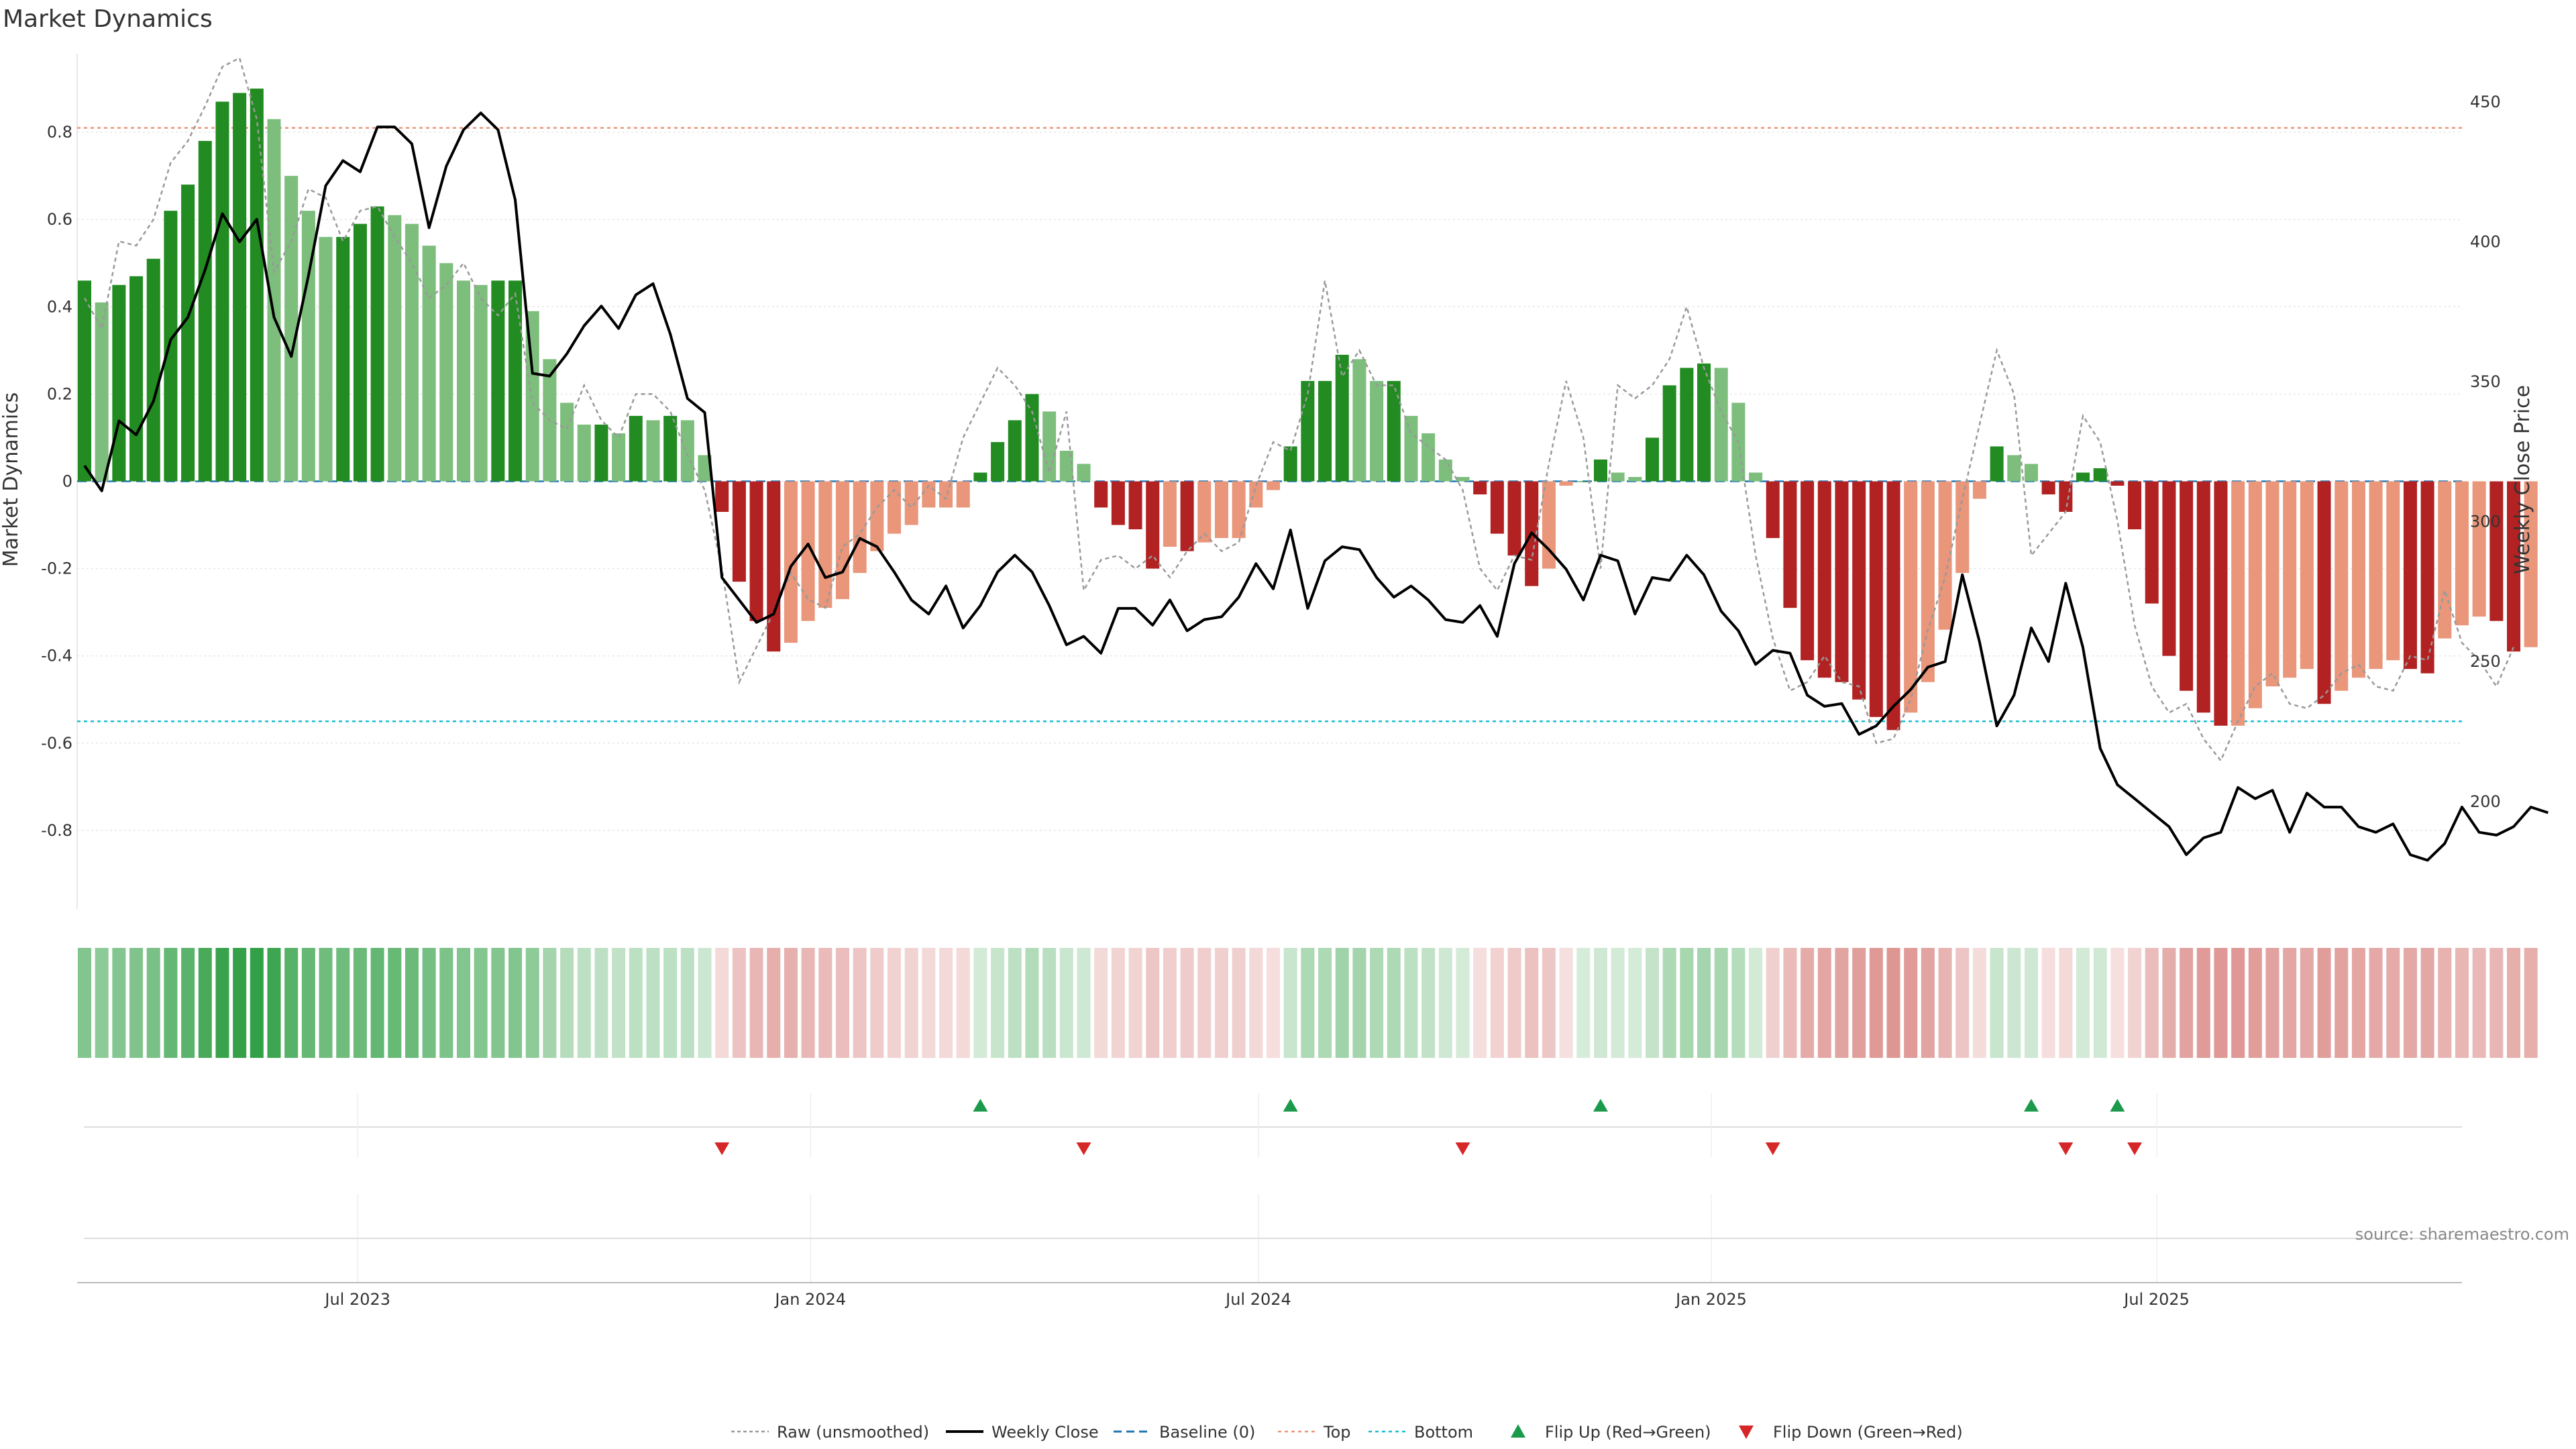 Image resolution: width=2576 pixels, height=1449 pixels. Describe the element at coordinates (2485, 801) in the screenshot. I see `y-tick-label-right: 200` at that location.